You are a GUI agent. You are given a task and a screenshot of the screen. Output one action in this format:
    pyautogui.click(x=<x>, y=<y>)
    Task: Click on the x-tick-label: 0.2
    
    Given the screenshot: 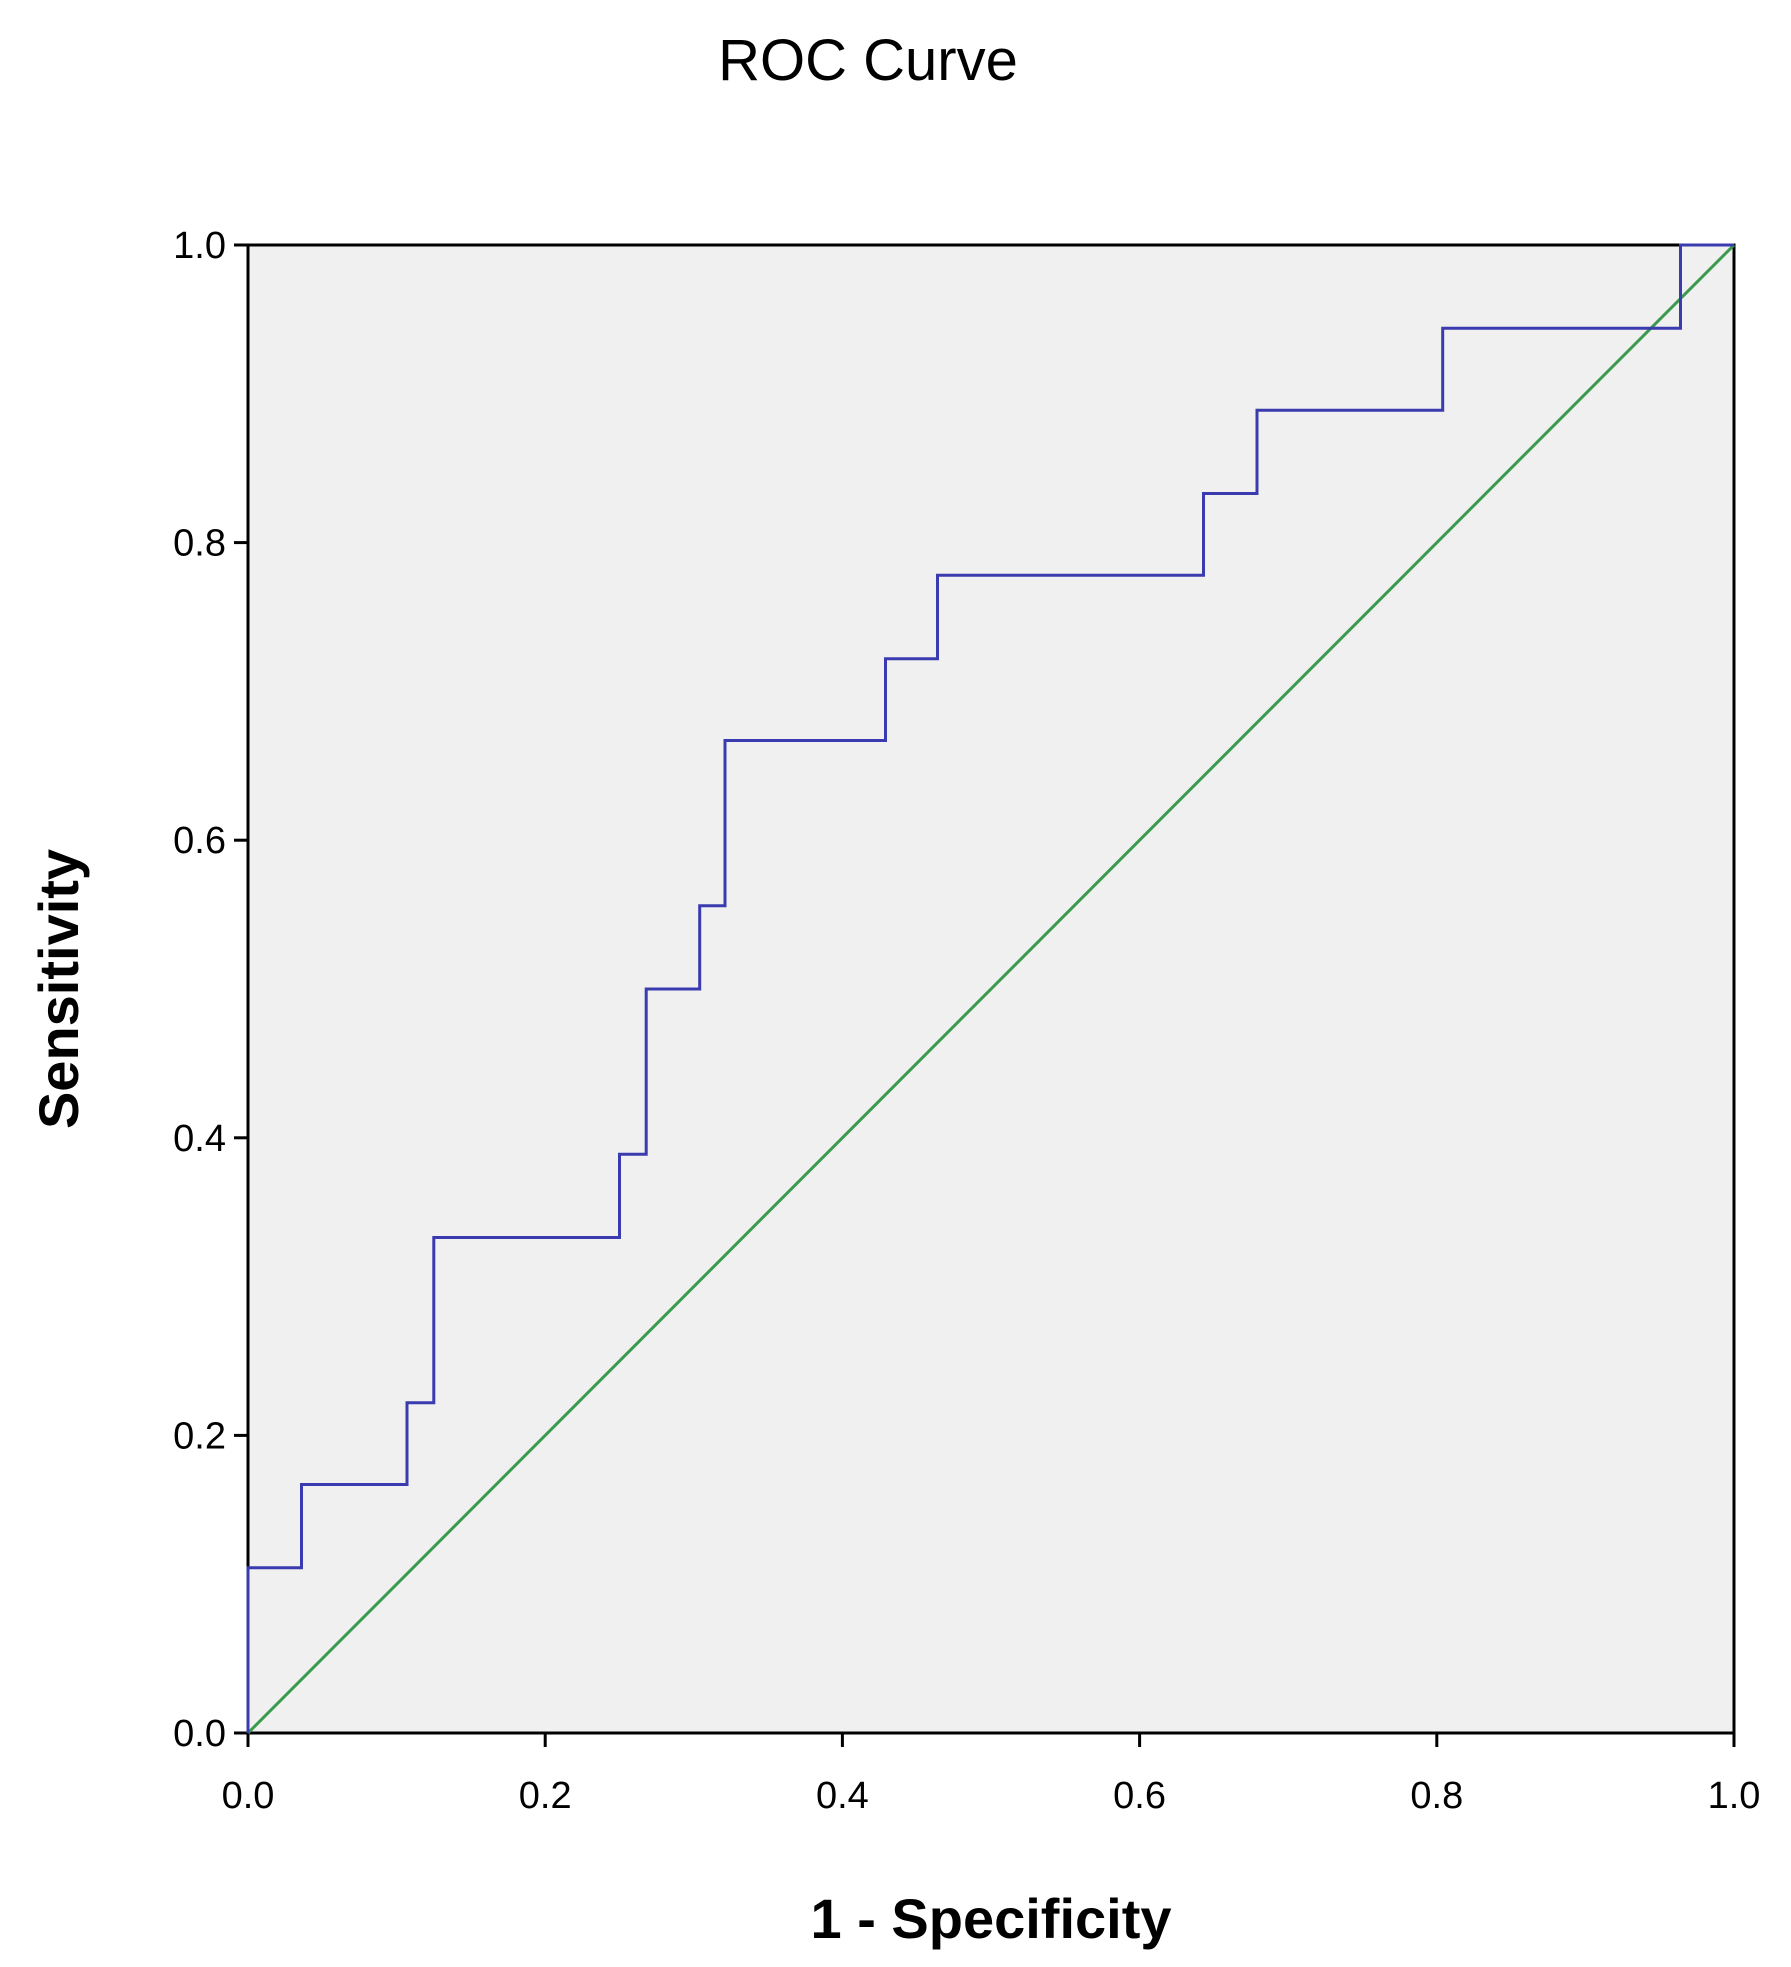 What is the action you would take?
    pyautogui.click(x=545, y=1796)
    